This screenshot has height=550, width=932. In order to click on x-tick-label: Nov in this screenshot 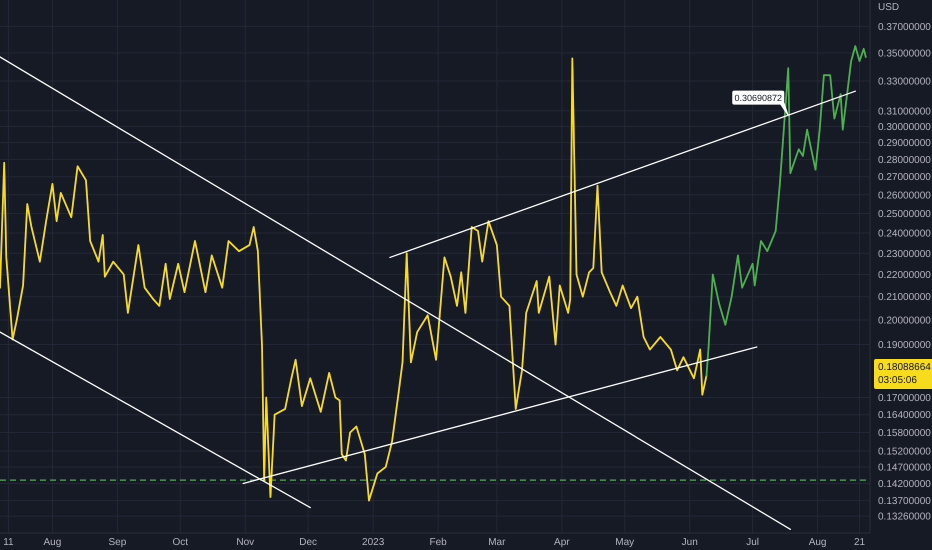, I will do `click(245, 542)`.